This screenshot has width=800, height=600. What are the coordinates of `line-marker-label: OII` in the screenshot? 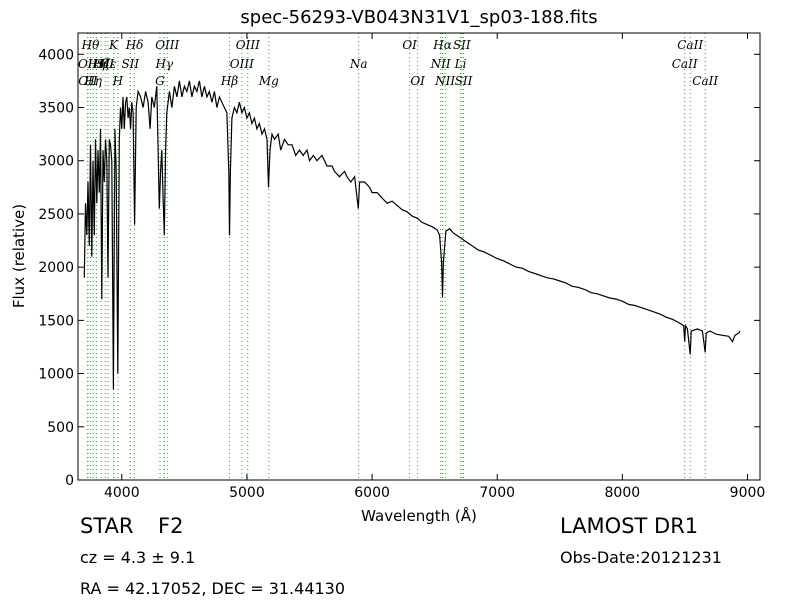 It's located at (88, 64).